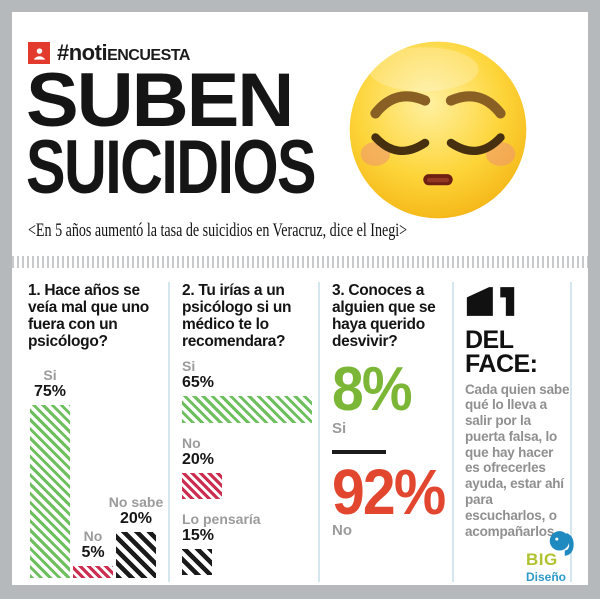  What do you see at coordinates (171, 167) in the screenshot?
I see `title-line-2: SUICIDIOS` at bounding box center [171, 167].